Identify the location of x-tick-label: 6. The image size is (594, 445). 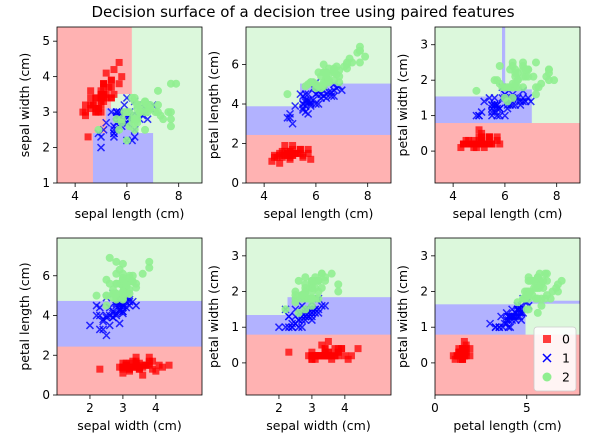
(316, 196).